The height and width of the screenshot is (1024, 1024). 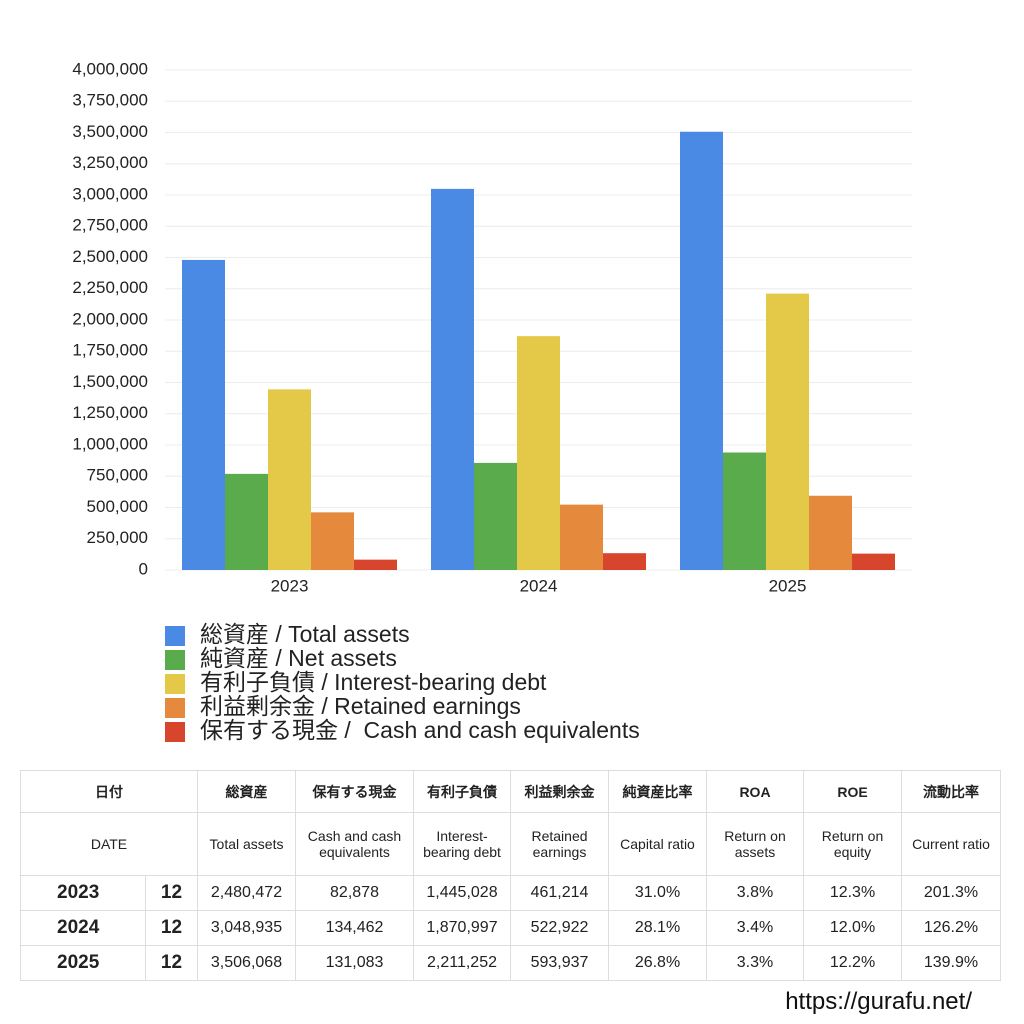 What do you see at coordinates (110, 100) in the screenshot?
I see `y-tick-label: 3,750,000` at bounding box center [110, 100].